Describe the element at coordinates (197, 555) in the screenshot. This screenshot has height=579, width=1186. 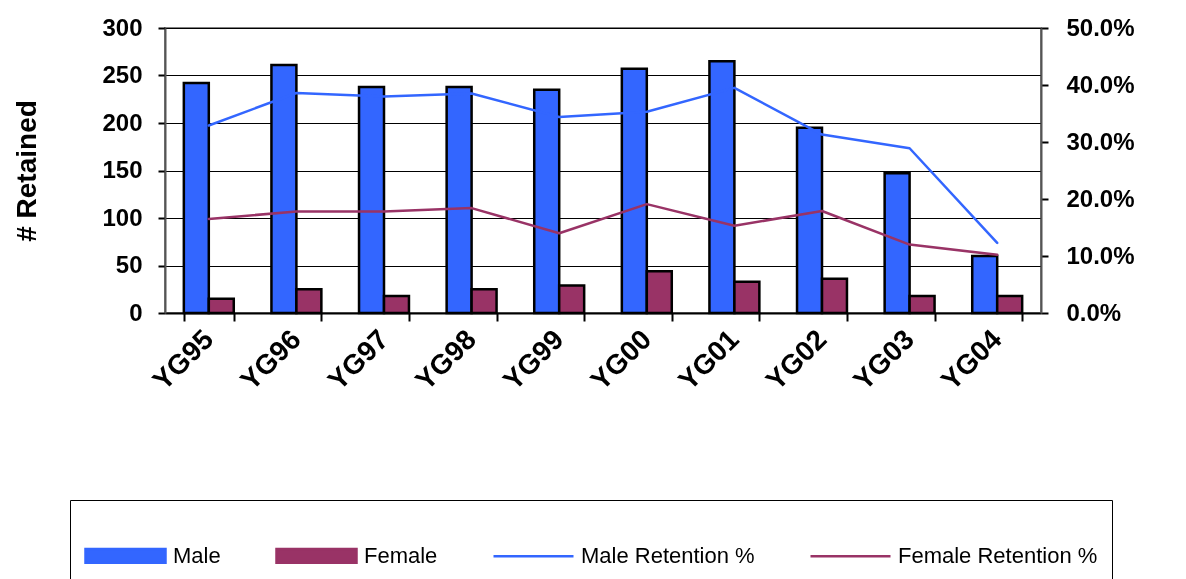
I see `legend-label: Male` at that location.